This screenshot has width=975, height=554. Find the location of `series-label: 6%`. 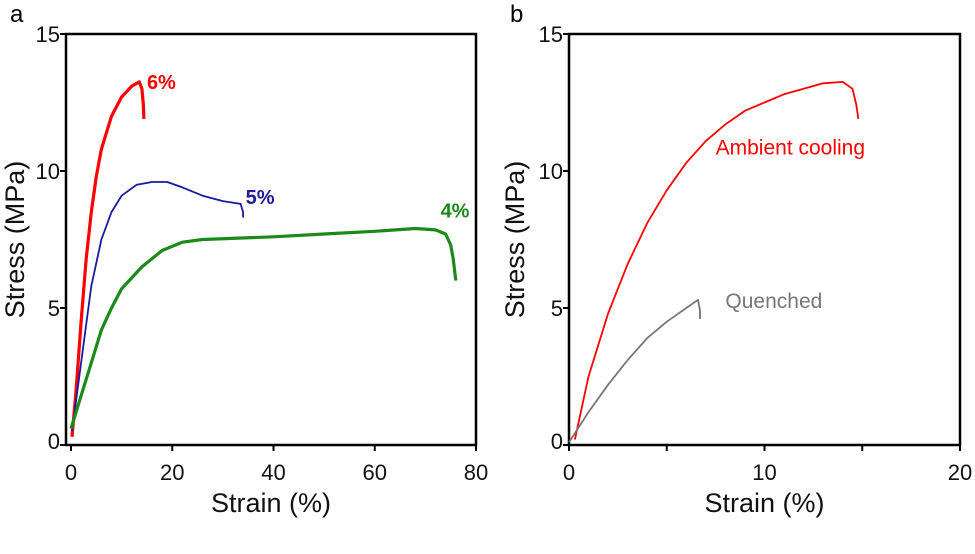

series-label: 6% is located at coordinates (161, 83).